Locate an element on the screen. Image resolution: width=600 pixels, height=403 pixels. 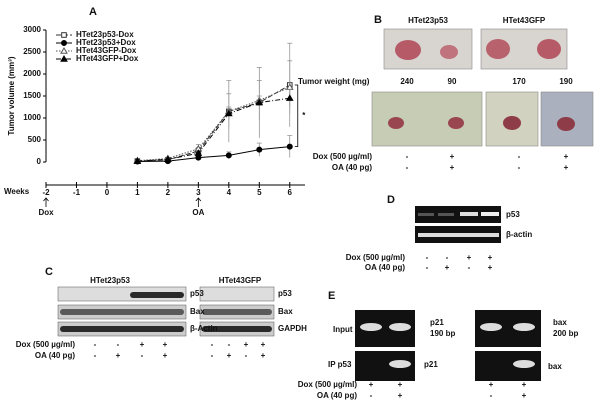
gel is located at coordinates (448, 345).